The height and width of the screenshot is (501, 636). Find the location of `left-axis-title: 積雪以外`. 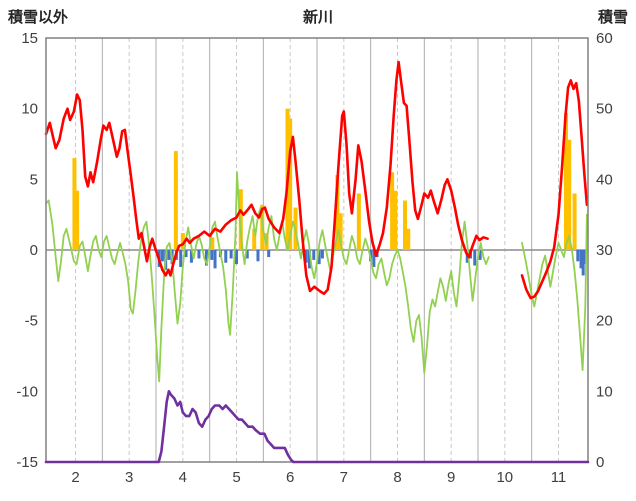

left-axis-title: 積雪以外 is located at coordinates (38, 17).